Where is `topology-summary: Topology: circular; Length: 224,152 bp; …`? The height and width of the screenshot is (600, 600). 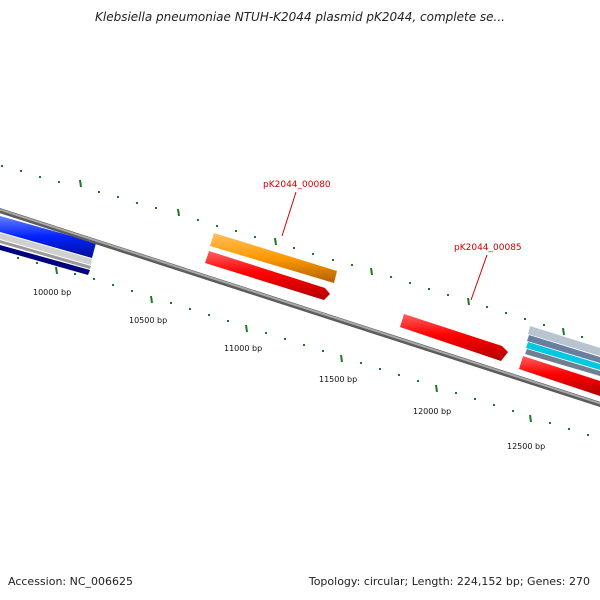 topology-summary: Topology: circular; Length: 224,152 bp; … is located at coordinates (449, 581).